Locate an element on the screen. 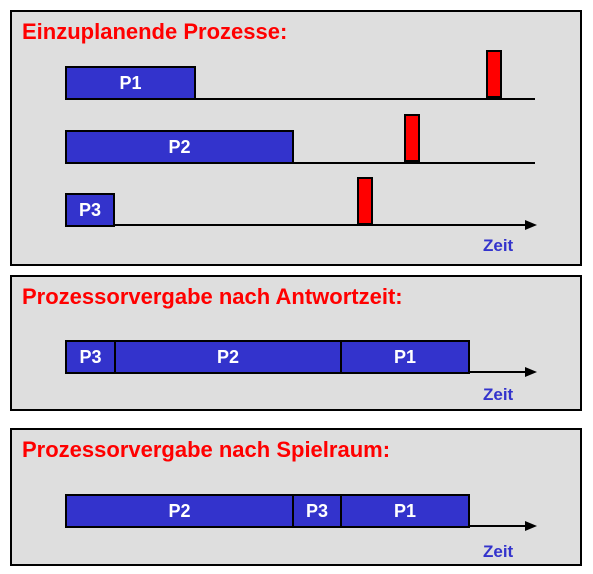 The height and width of the screenshot is (574, 593). process-bar-p3: P3 is located at coordinates (90, 210).